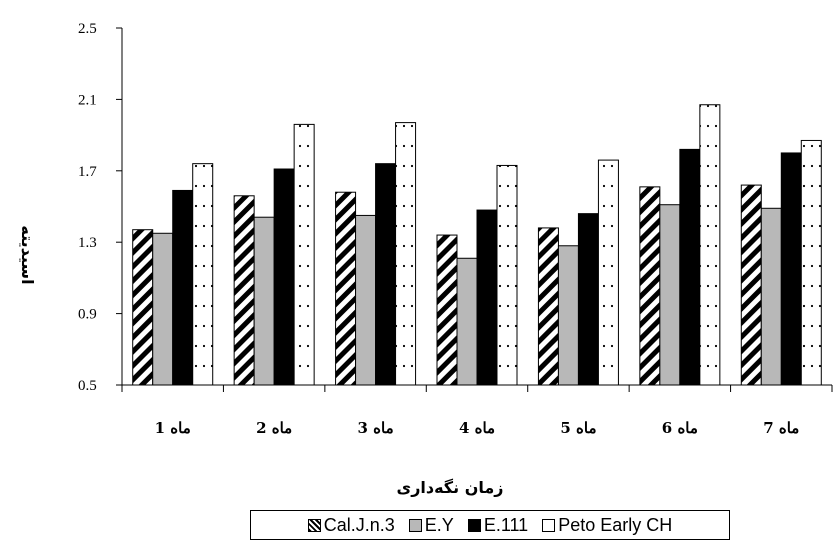  I want to click on y-tick-label: 0.5, so click(87, 386).